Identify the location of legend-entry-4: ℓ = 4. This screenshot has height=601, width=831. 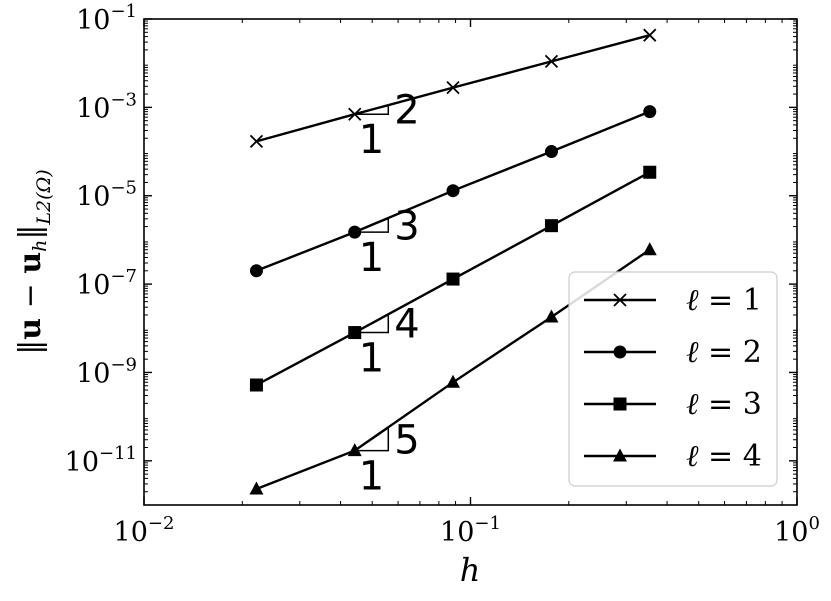
(673, 456).